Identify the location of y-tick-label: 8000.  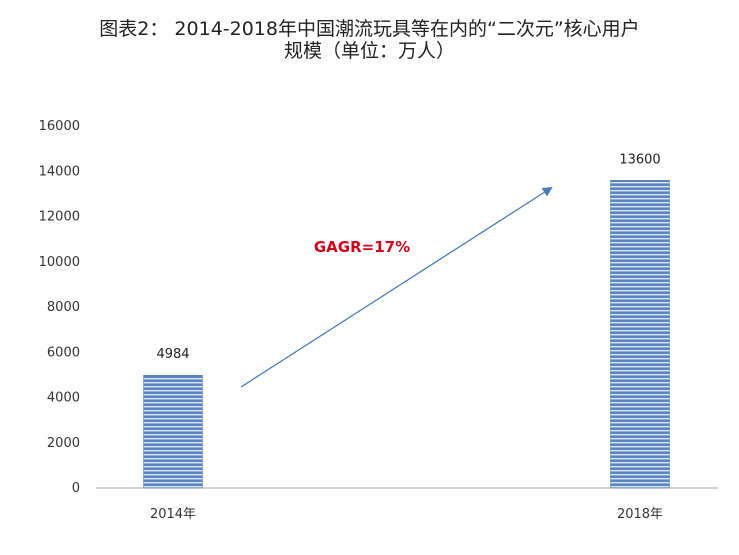
(63, 307).